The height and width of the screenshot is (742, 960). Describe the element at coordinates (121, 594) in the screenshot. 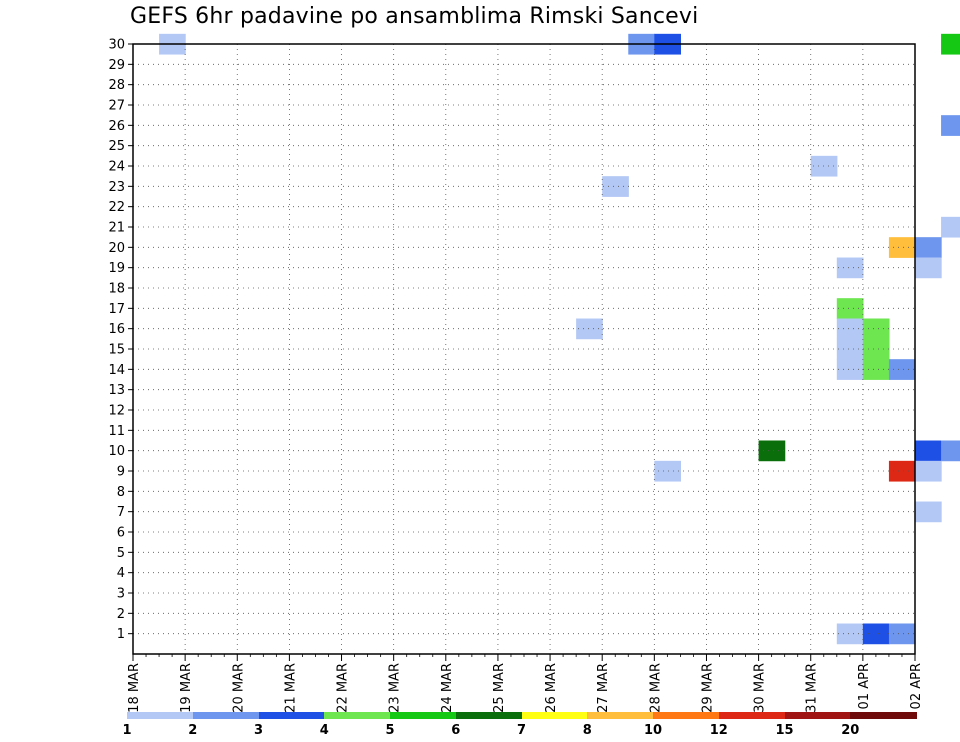

I see `y-tick-label: 3` at that location.